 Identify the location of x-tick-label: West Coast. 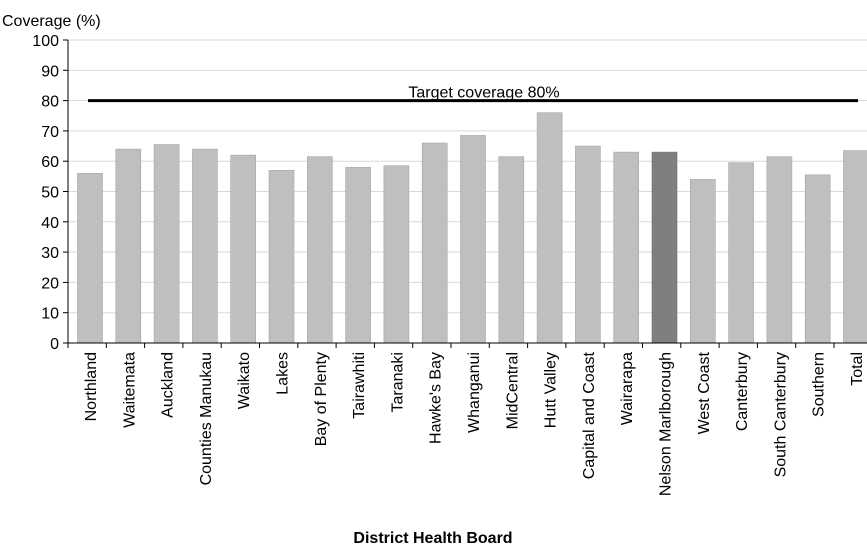
(704, 392).